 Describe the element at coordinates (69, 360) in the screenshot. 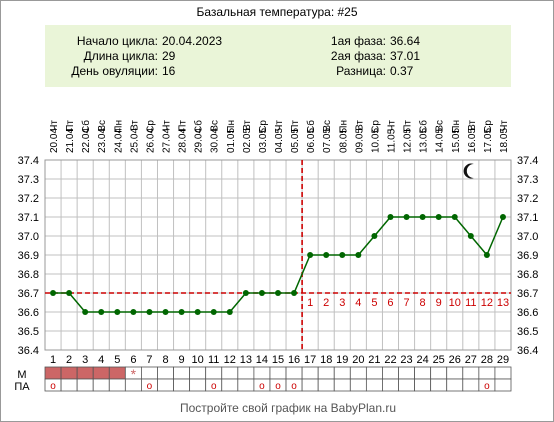

I see `x-day-number: 2` at that location.